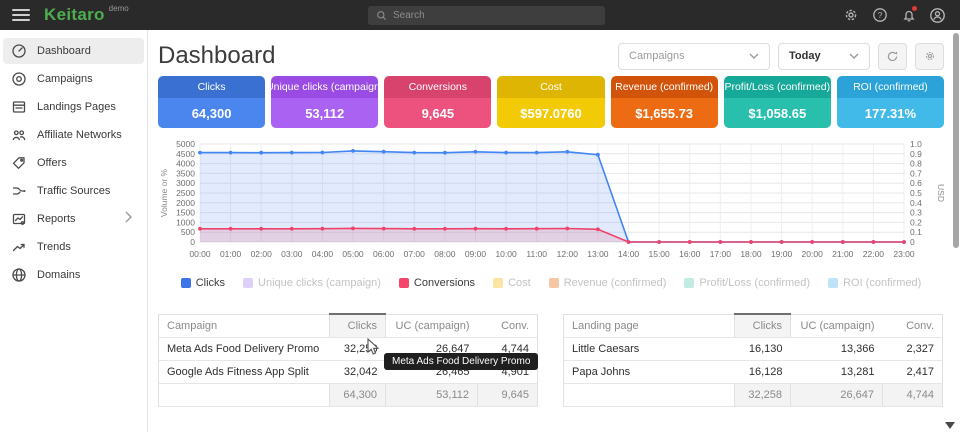 This screenshot has width=960, height=432. What do you see at coordinates (755, 283) in the screenshot?
I see `legend-label: Profit/Loss (confirmed)` at bounding box center [755, 283].